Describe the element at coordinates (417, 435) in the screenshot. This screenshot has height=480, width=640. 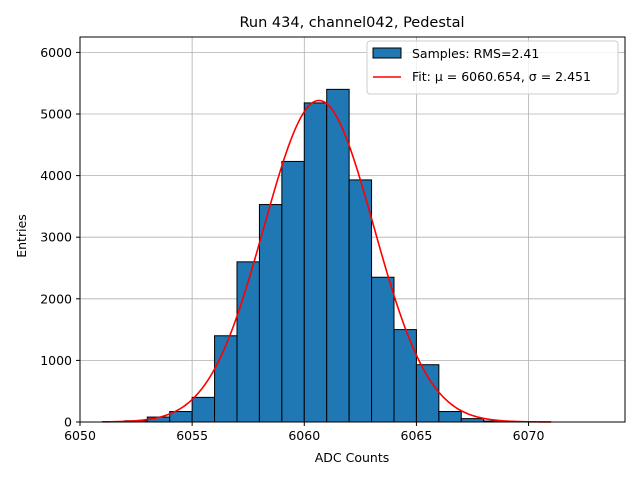
I see `x-tick-label: 6065` at that location.